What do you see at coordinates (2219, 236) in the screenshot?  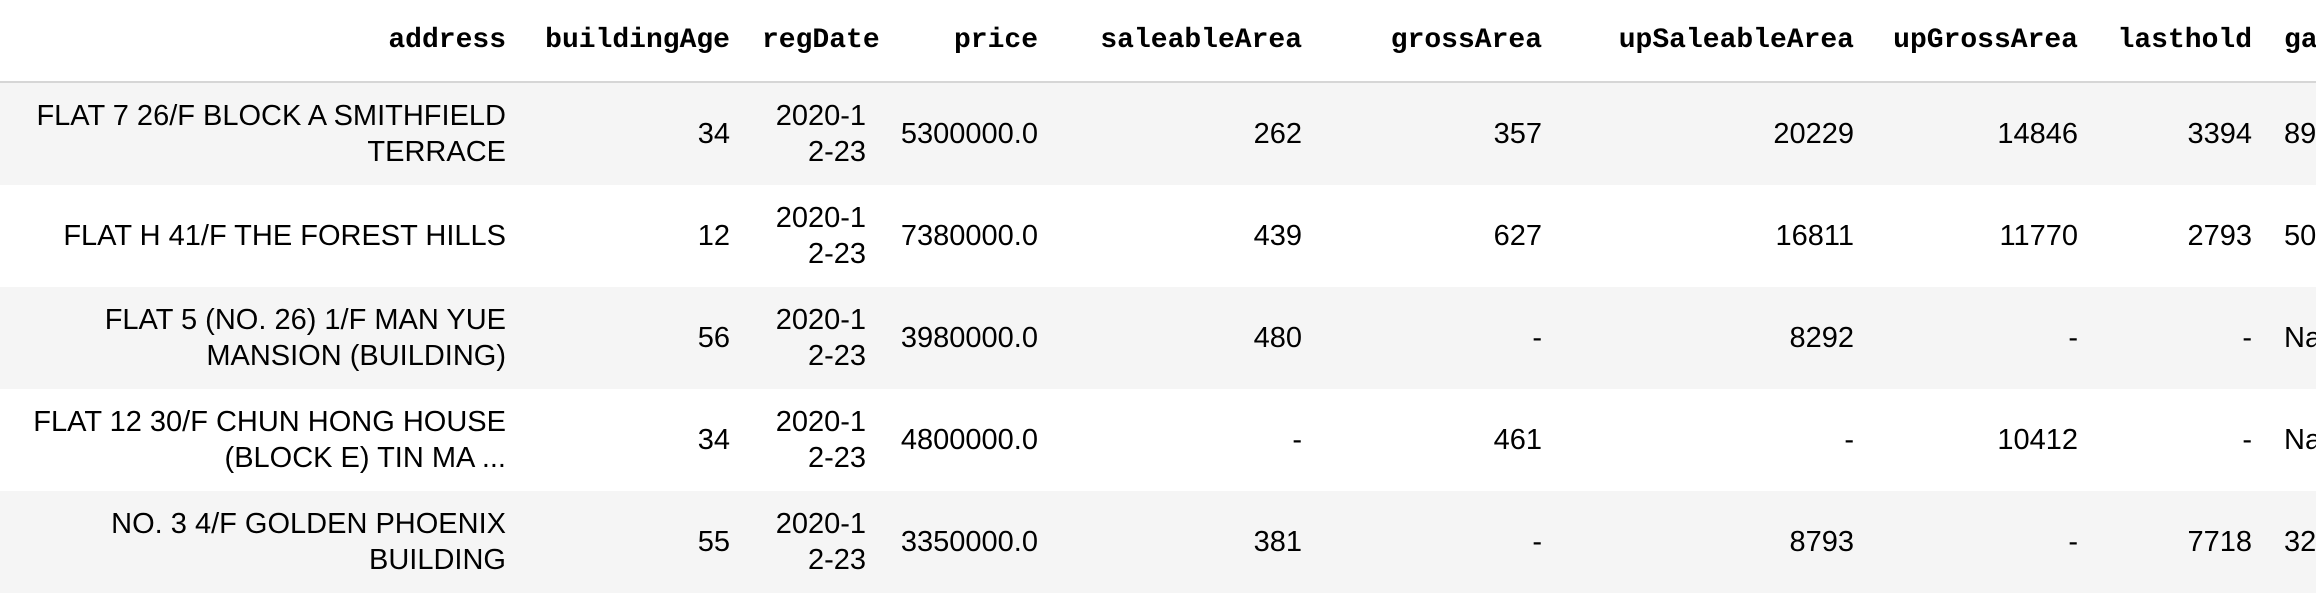 I see `cell-lasthold: 2793` at bounding box center [2219, 236].